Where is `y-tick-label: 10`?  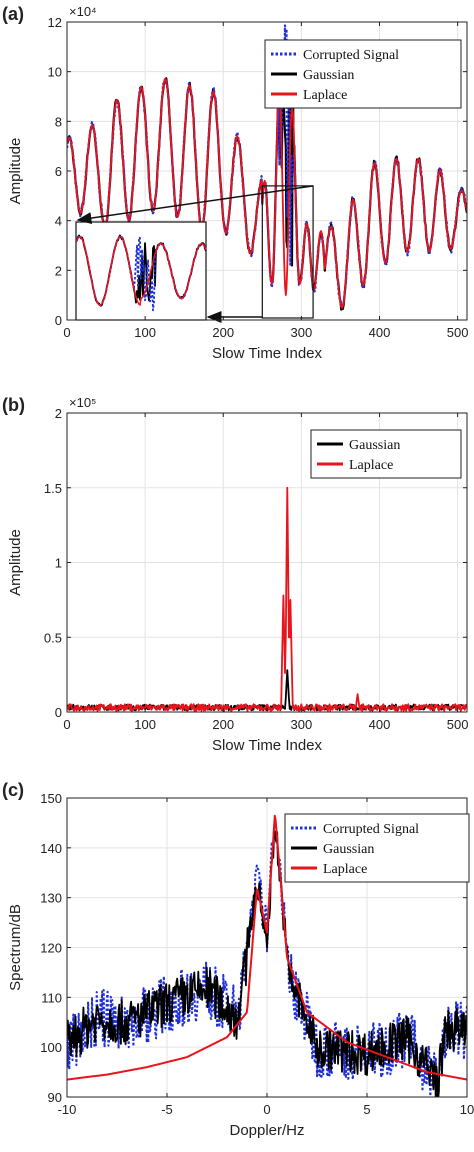 y-tick-label: 10 is located at coordinates (55, 72).